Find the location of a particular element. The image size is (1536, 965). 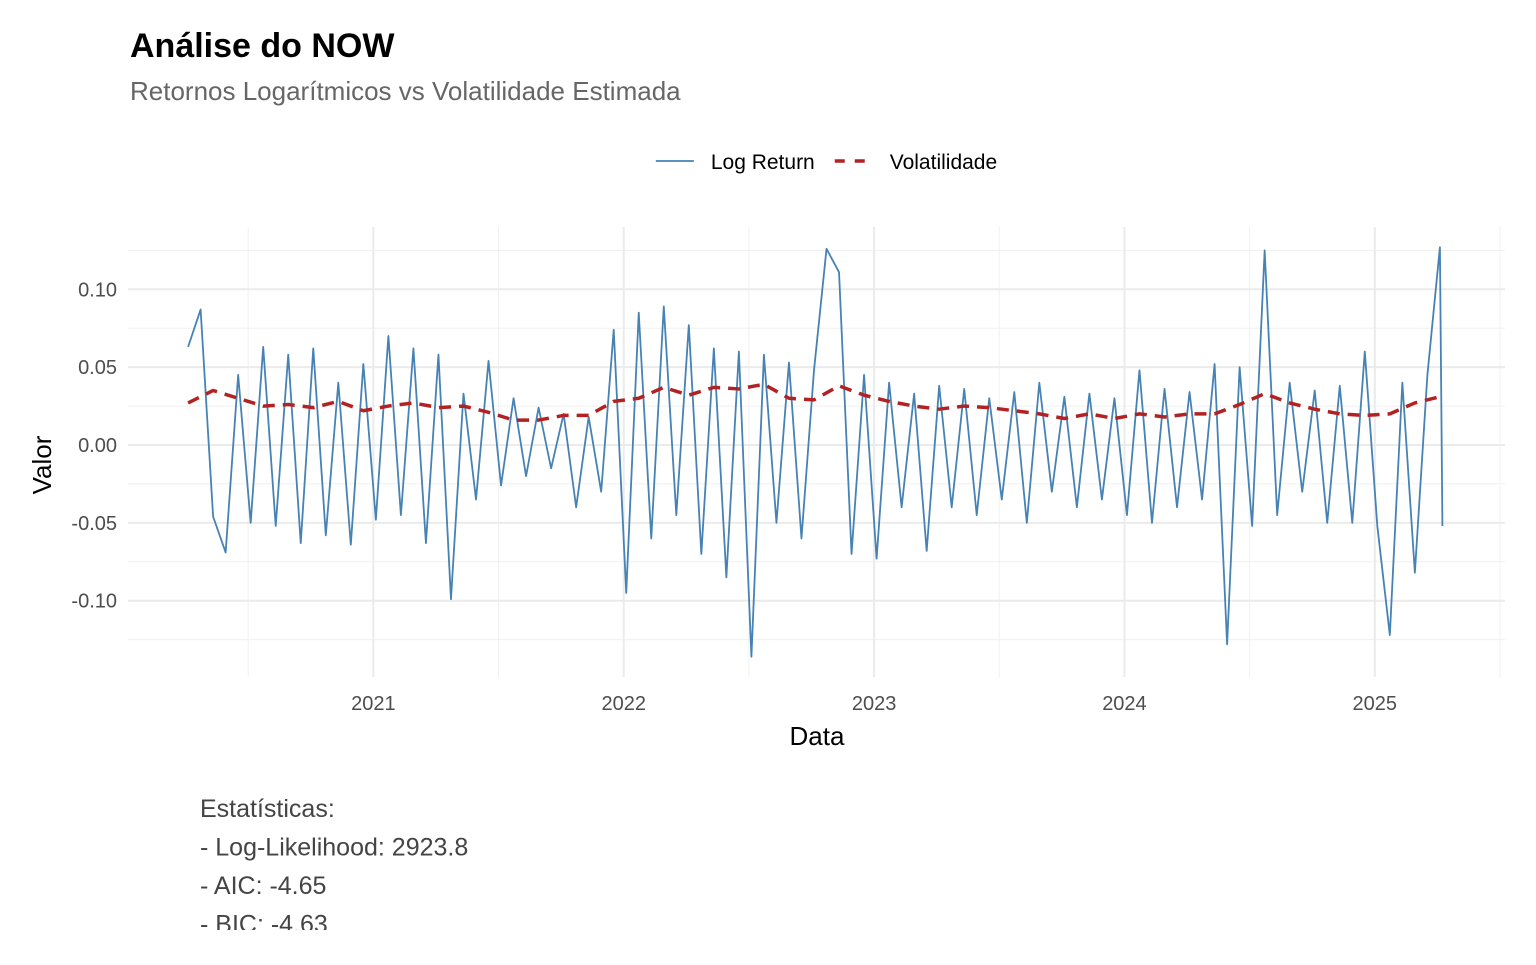

series-line is located at coordinates (814, 402).